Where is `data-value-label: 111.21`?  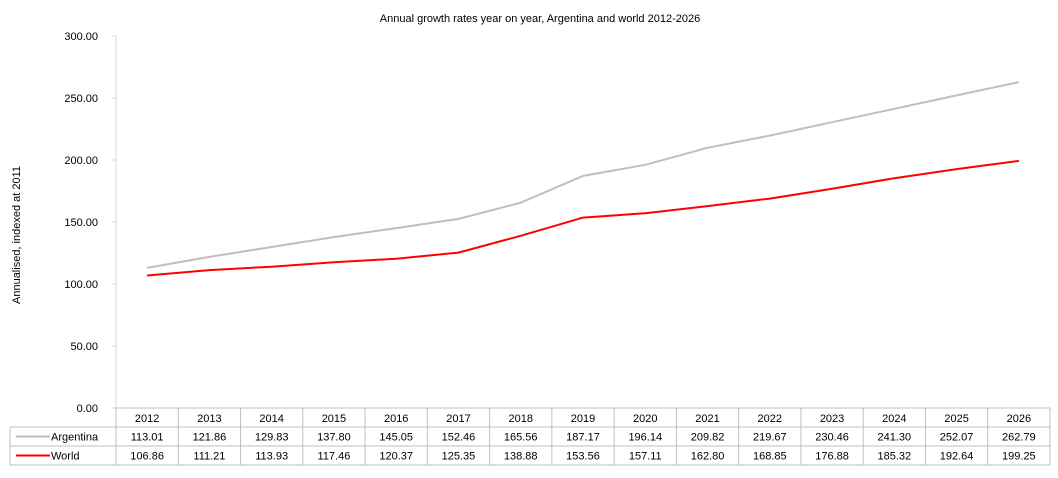
data-value-label: 111.21 is located at coordinates (209, 457).